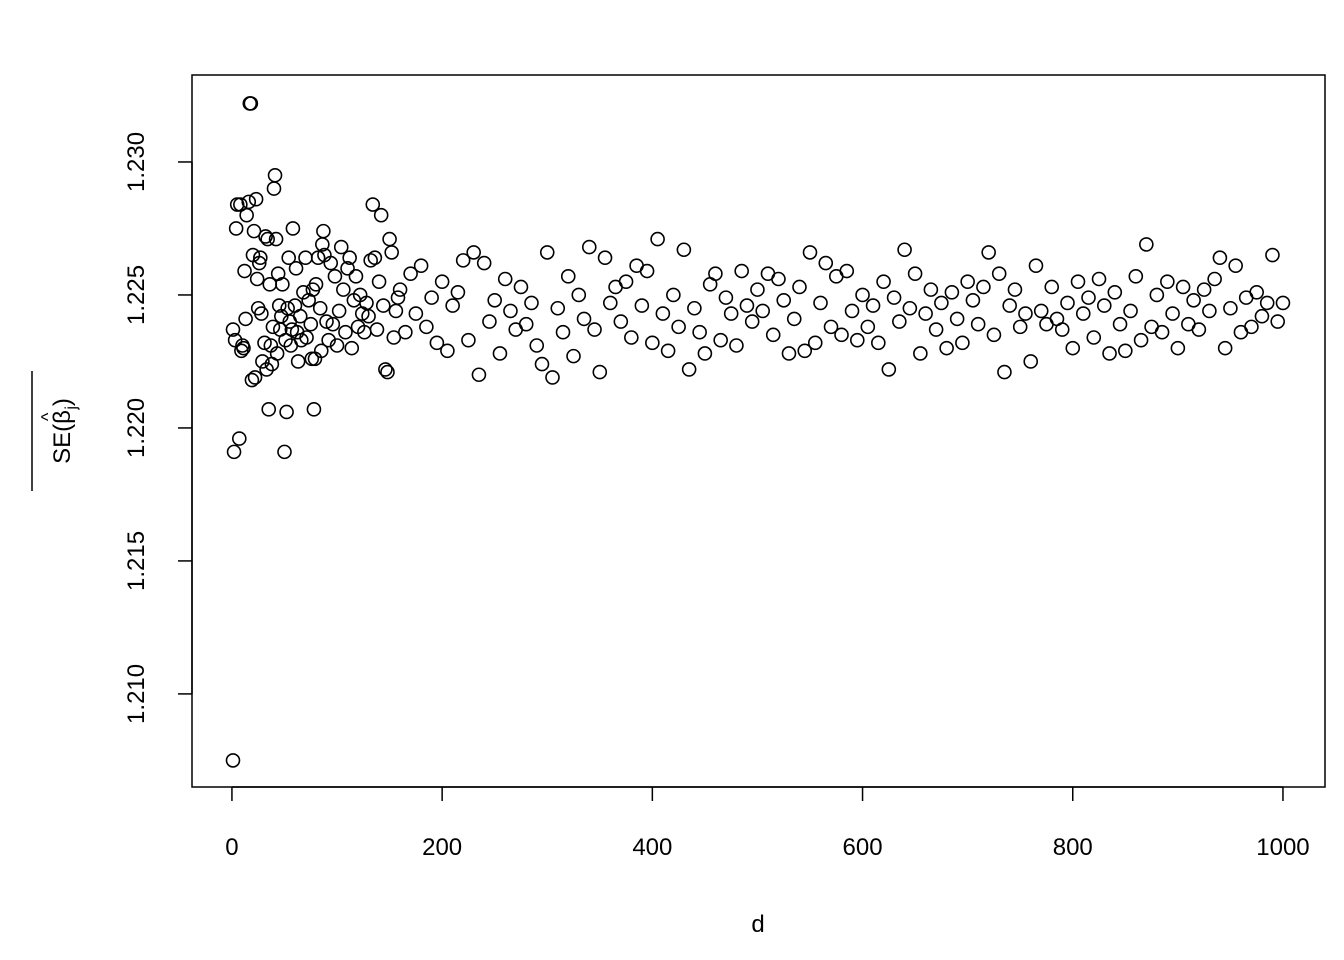 The image size is (1344, 960). What do you see at coordinates (62, 417) in the screenshot?
I see `y-label-symbol: β` at bounding box center [62, 417].